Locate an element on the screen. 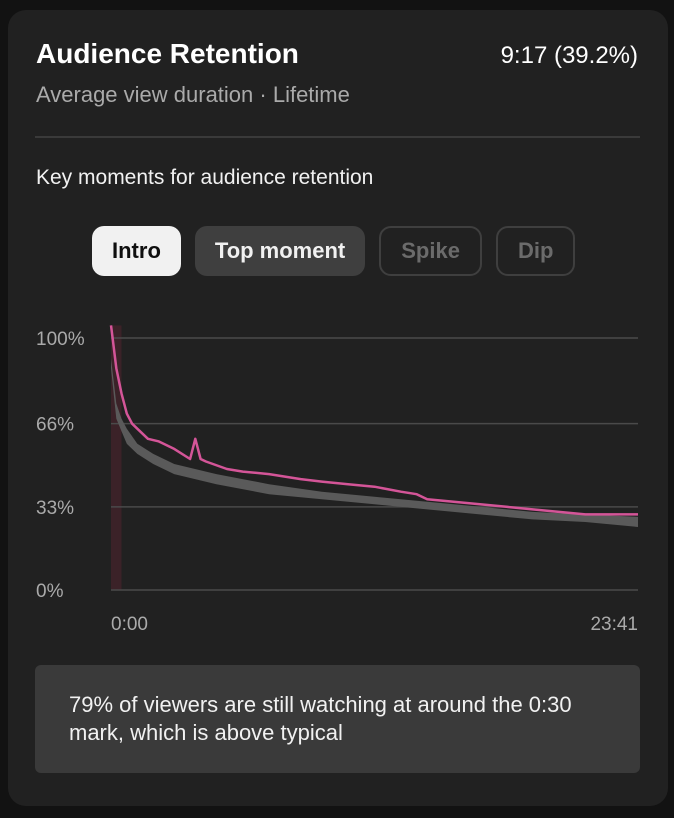 This screenshot has width=674, height=818. chip-dip: Dip is located at coordinates (535, 251).